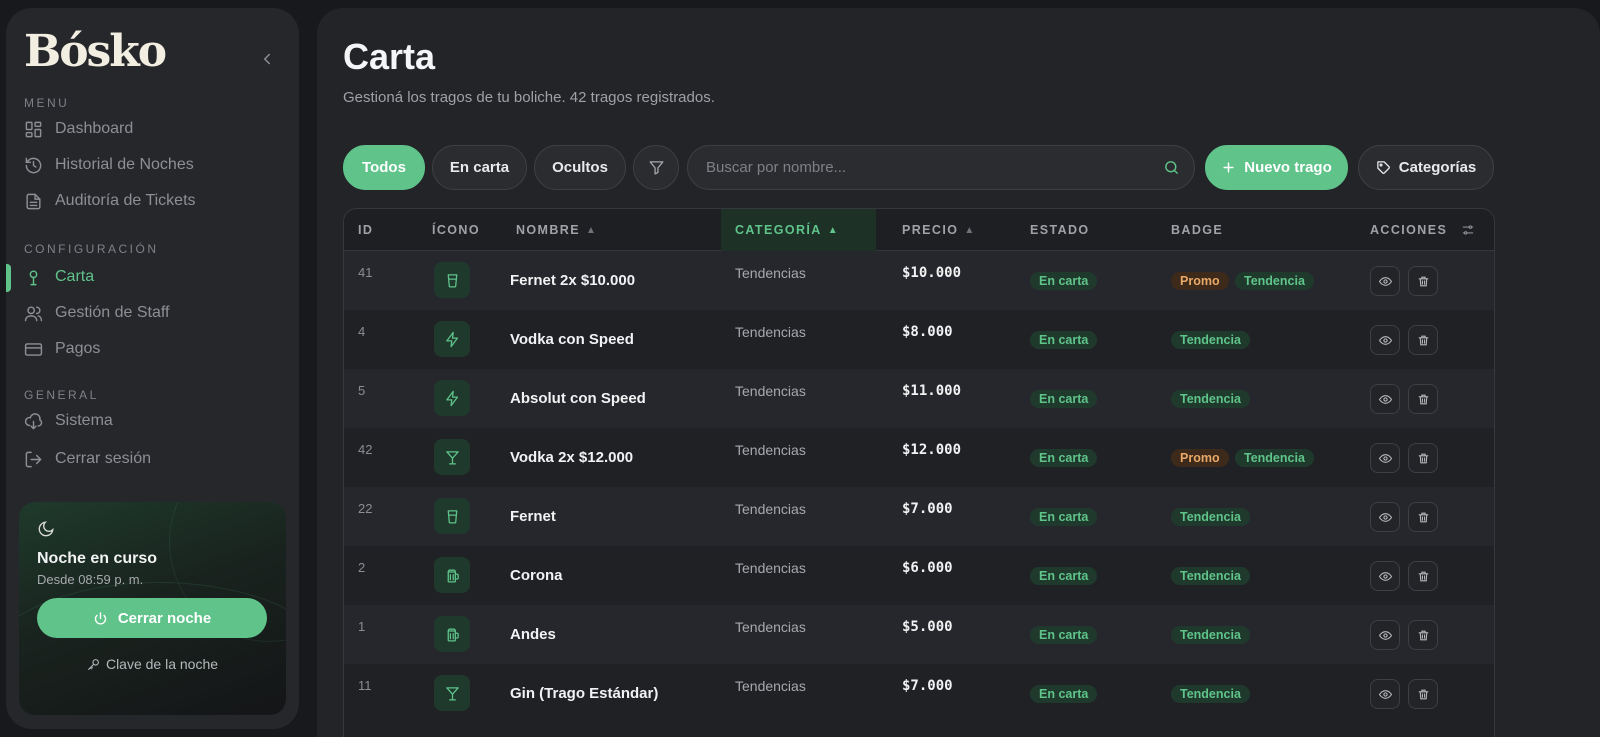 Image resolution: width=1600 pixels, height=737 pixels. I want to click on funnel-icon, so click(656, 168).